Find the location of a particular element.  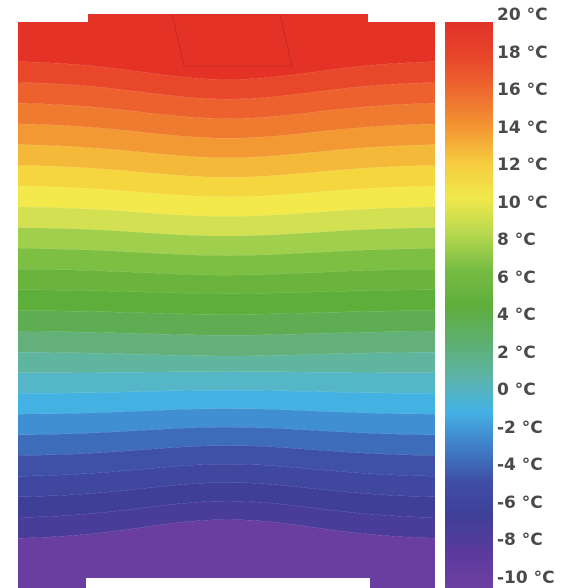

scale-label: -8 °C is located at coordinates (520, 540).